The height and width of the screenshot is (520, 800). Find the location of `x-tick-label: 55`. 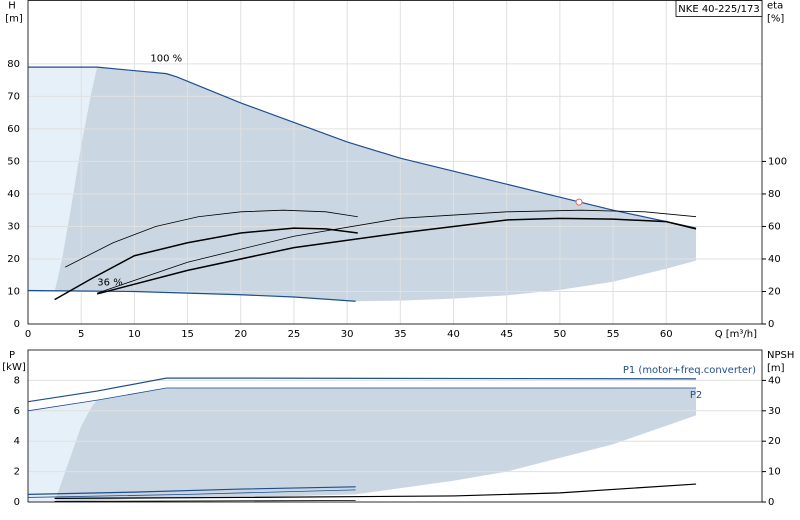

x-tick-label: 55 is located at coordinates (613, 334).